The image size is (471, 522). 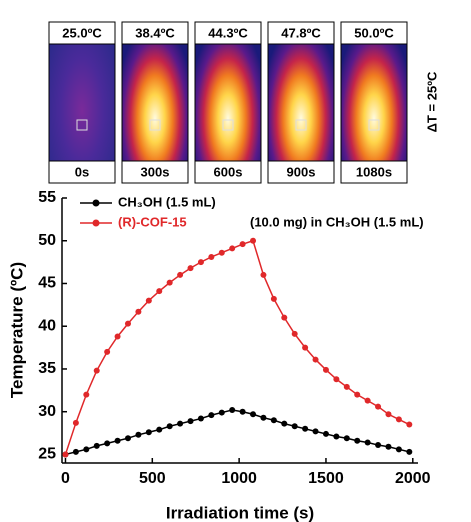 What do you see at coordinates (239, 478) in the screenshot?
I see `x-tick-label: 1000` at bounding box center [239, 478].